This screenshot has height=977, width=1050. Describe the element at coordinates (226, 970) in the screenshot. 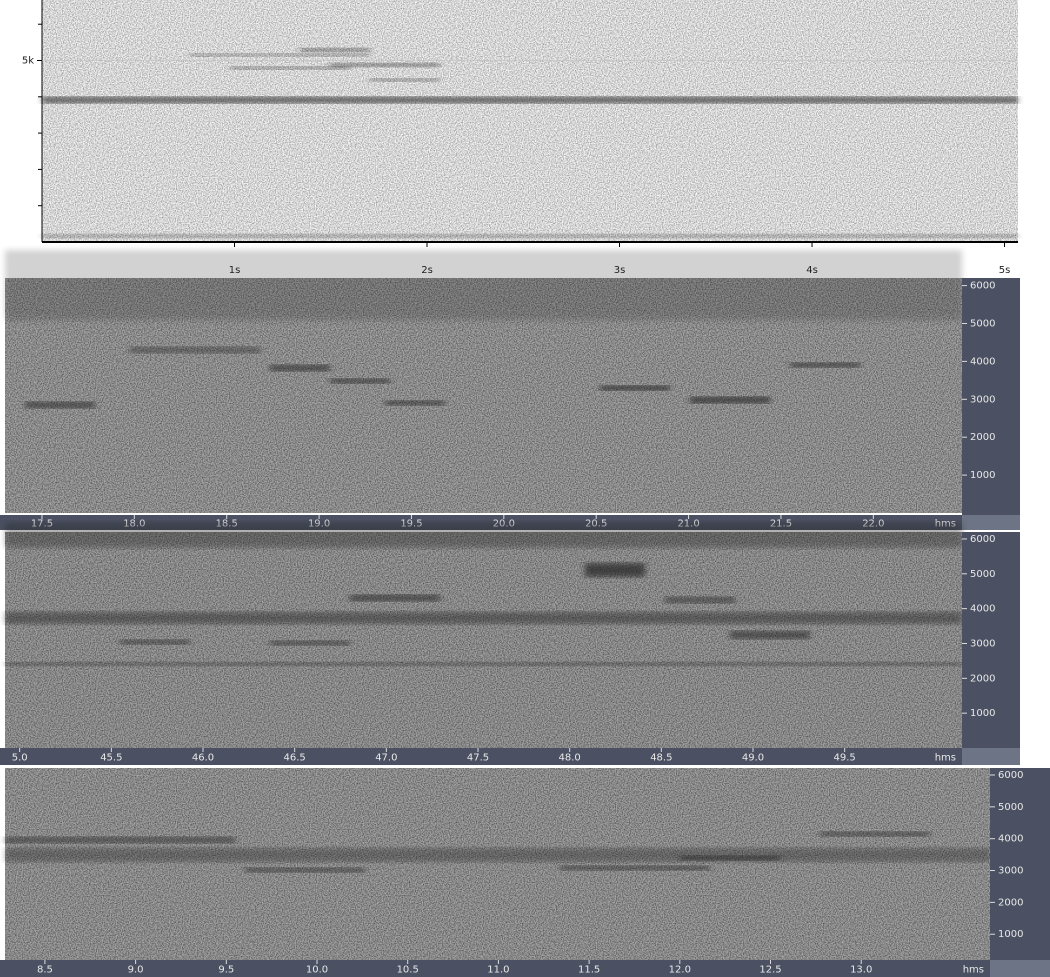

I see `x-tick-label: 9.5` at that location.